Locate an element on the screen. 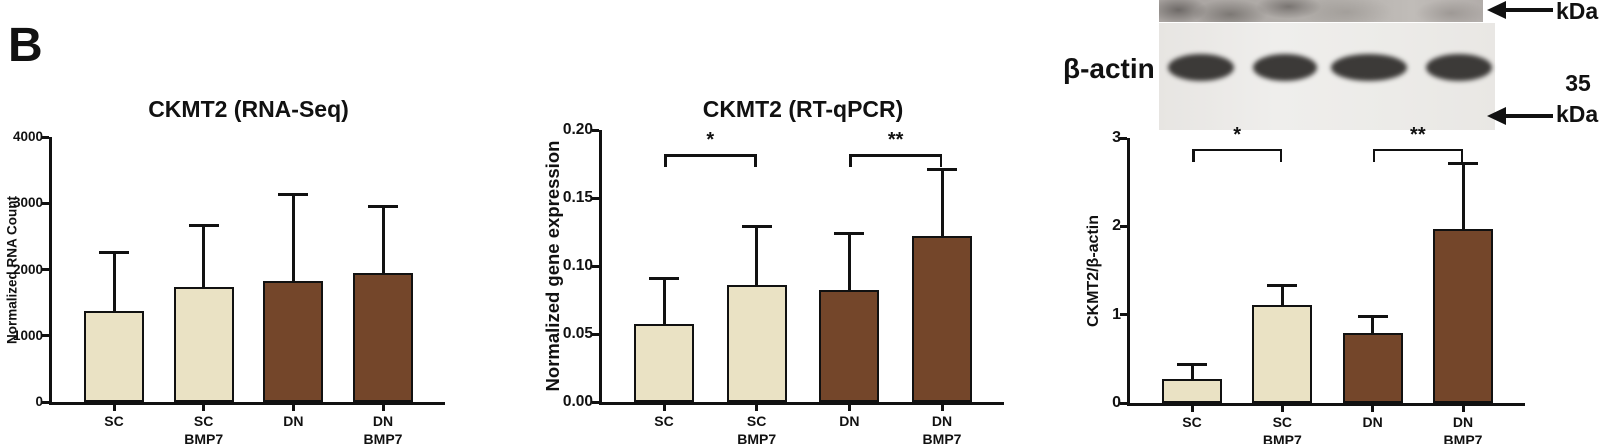 The image size is (1602, 444). molecular-weight-35: 35 is located at coordinates (1578, 83).